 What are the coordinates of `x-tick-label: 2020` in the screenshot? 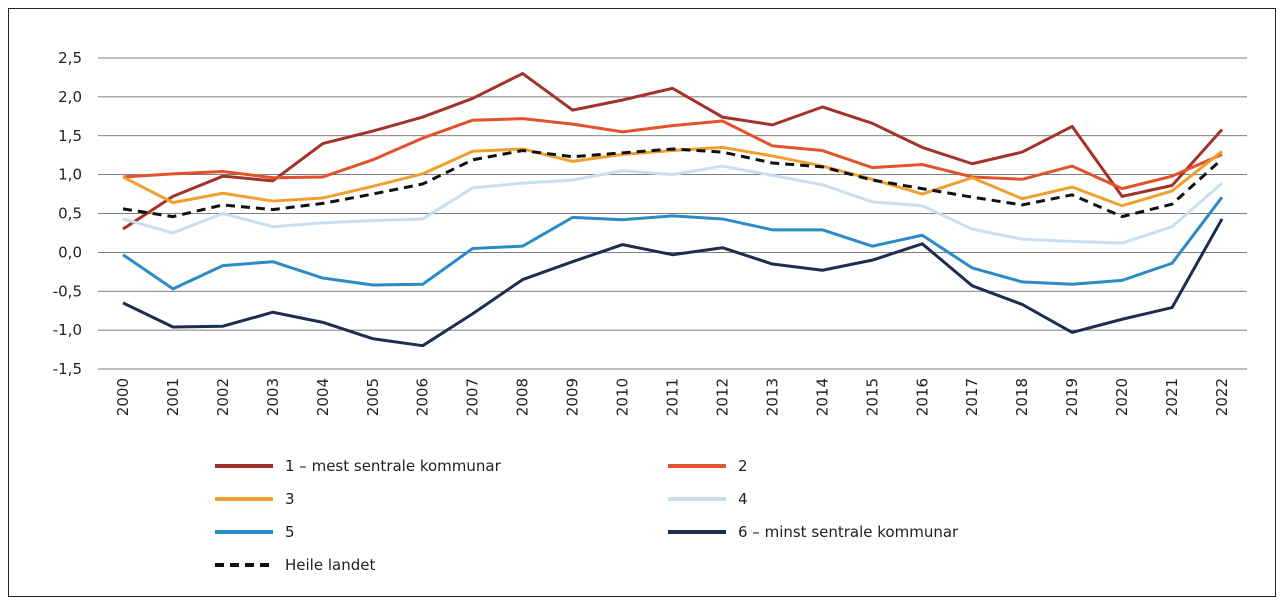 It's located at (1122, 397).